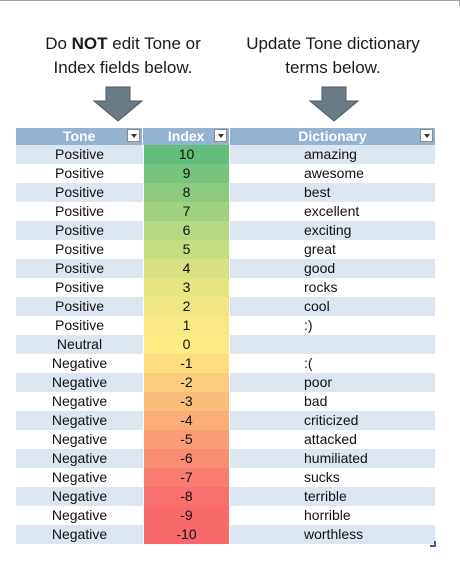 This screenshot has width=460, height=579. What do you see at coordinates (332, 306) in the screenshot?
I see `dictionary-cell: cool` at bounding box center [332, 306].